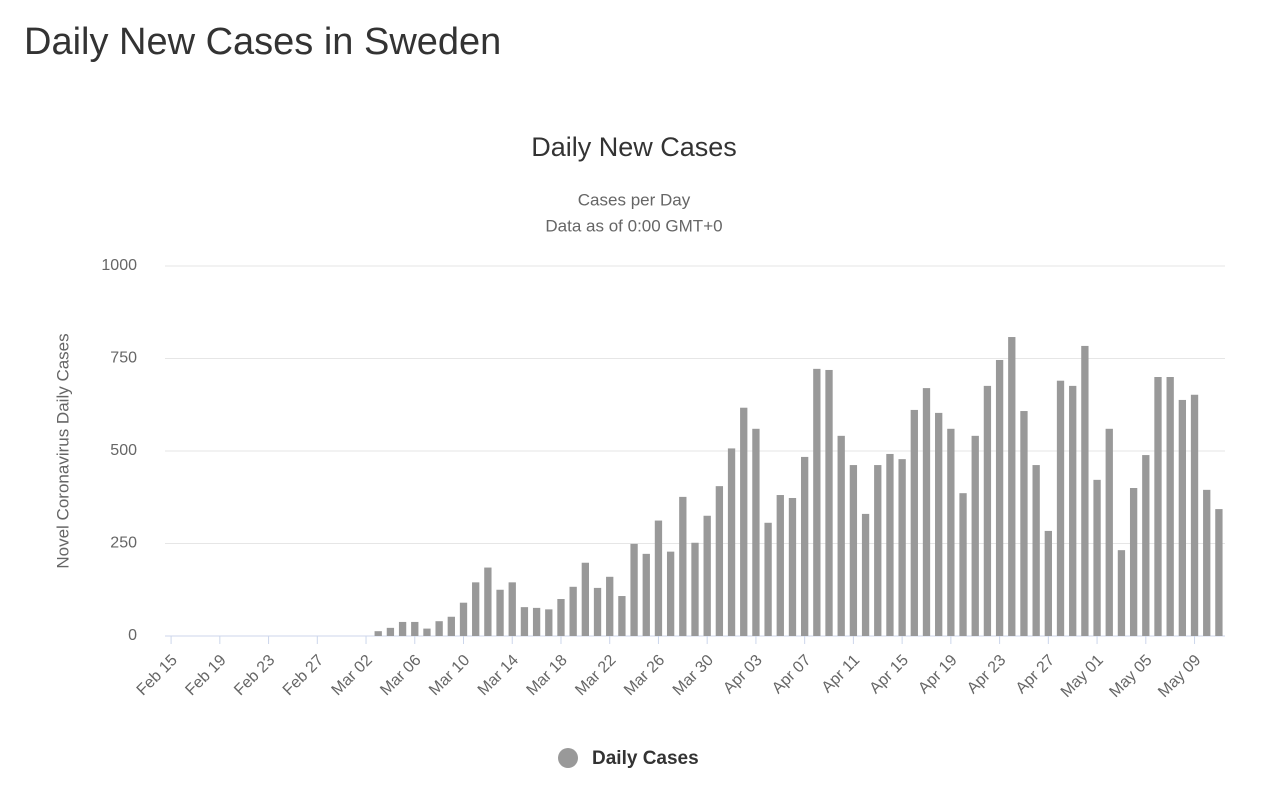 This screenshot has height=800, width=1276. I want to click on x-tick-label: Mar 22, so click(595, 675).